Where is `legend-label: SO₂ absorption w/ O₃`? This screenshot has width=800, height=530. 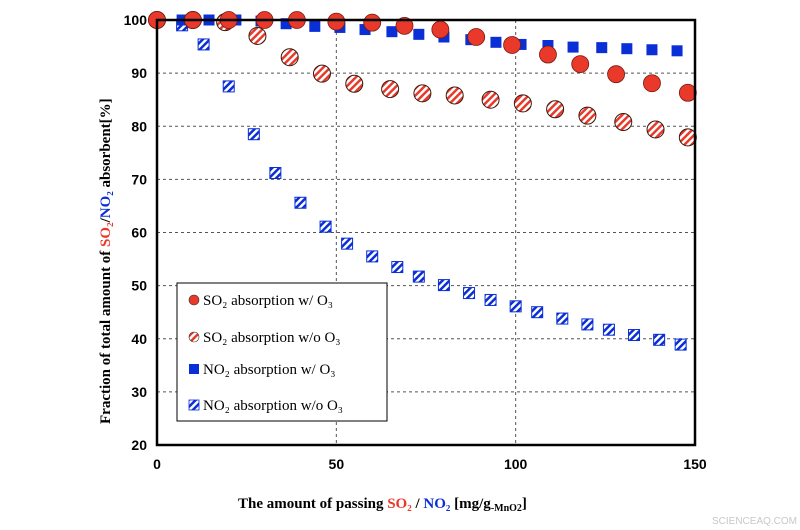 legend-label: SO₂ absorption w/ O₃ is located at coordinates (268, 301).